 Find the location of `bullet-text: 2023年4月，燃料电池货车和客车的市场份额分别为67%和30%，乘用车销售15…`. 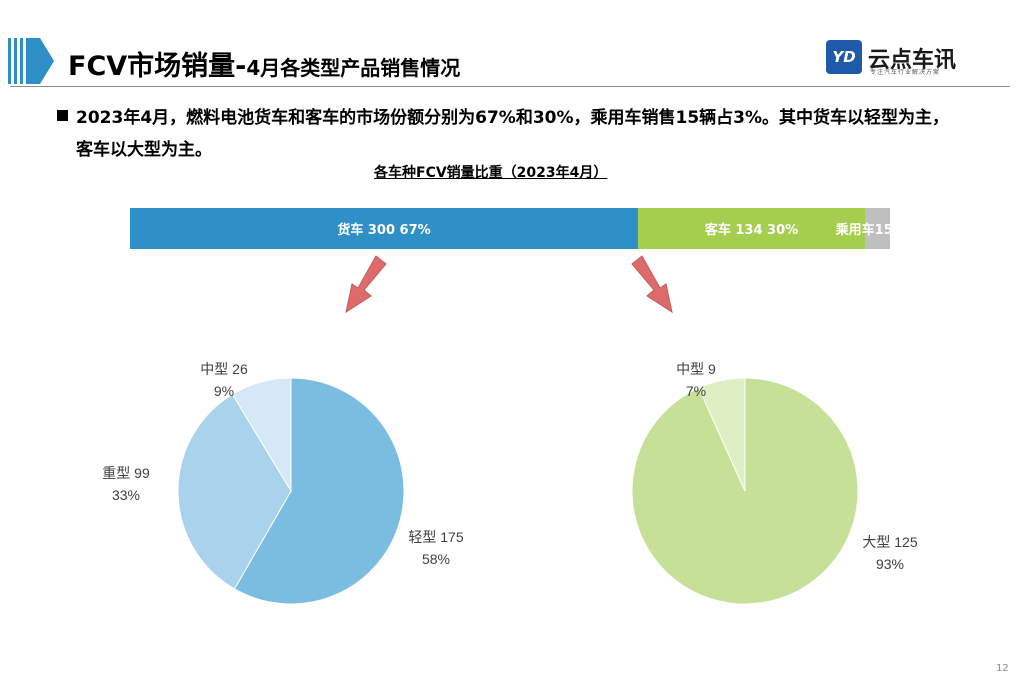

bullet-text: 2023年4月，燃料电池货车和客车的市场份额分别为67%和30%，乘用车销售15… is located at coordinates (513, 134).